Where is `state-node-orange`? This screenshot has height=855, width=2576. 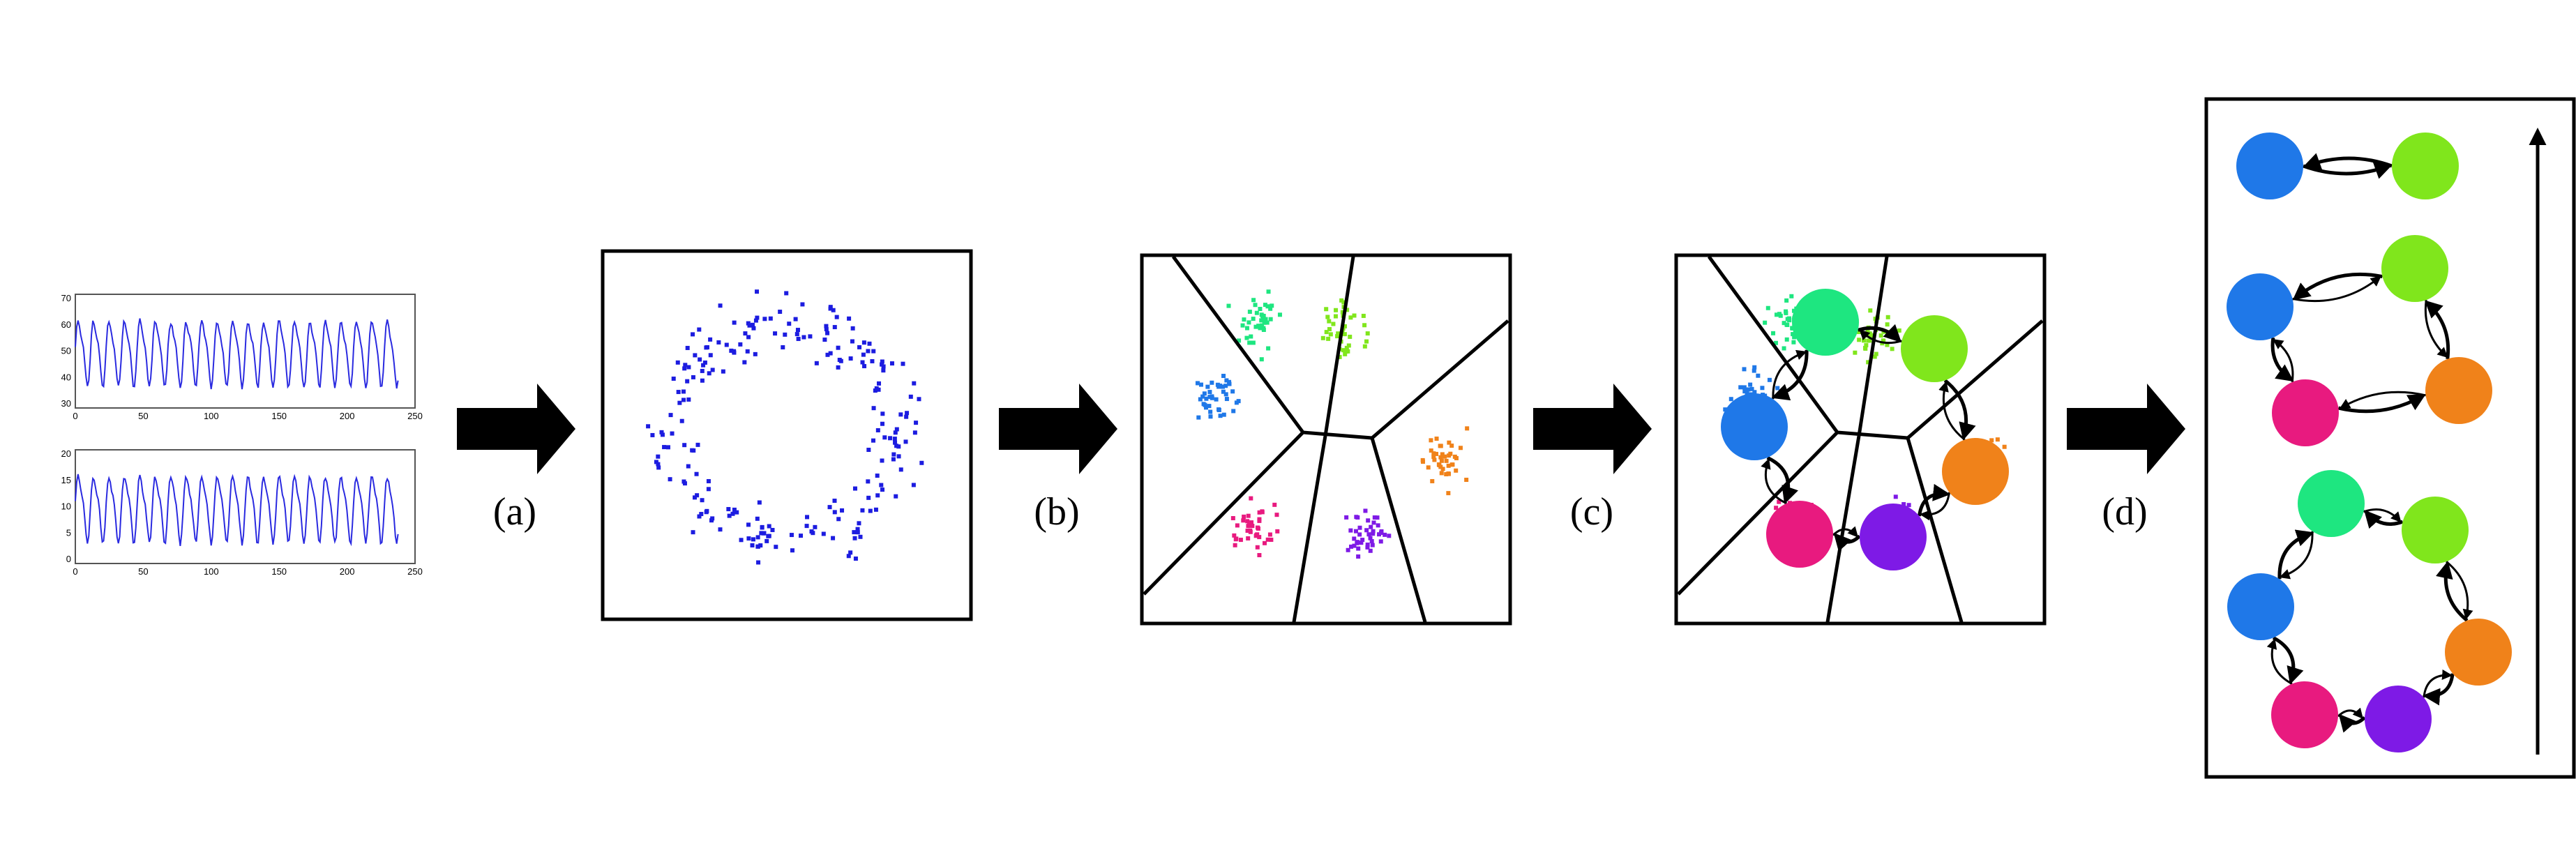 state-node-orange is located at coordinates (2458, 390).